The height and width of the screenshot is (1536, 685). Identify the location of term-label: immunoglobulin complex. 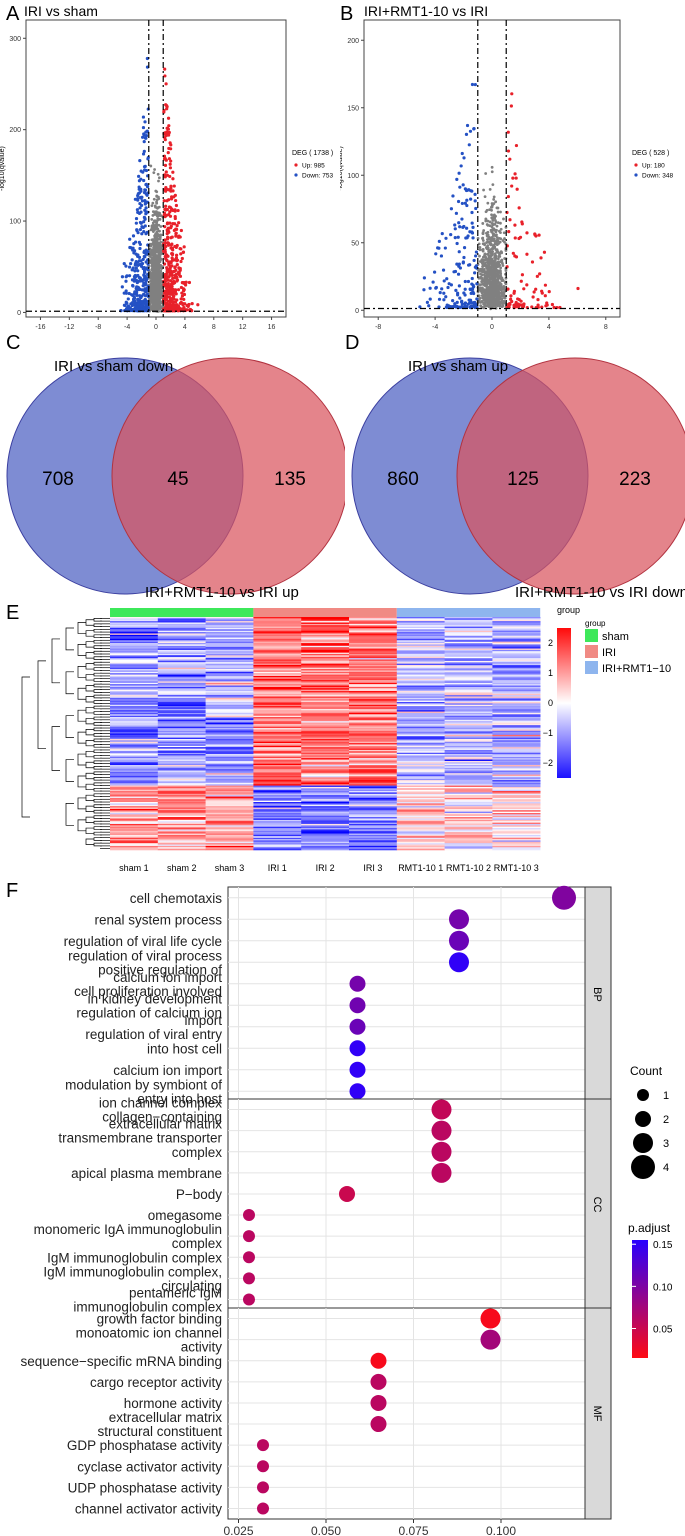
(147, 1306).